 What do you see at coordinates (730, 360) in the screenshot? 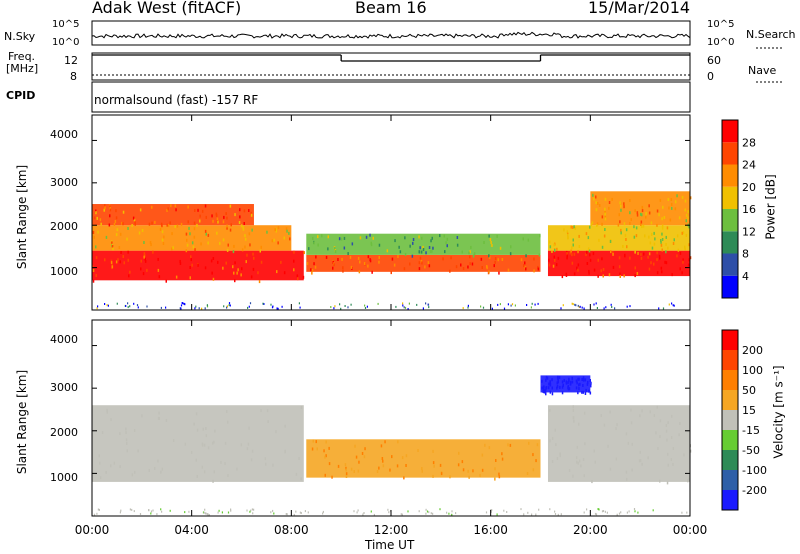
I see `velocity-colorbar-segment` at bounding box center [730, 360].